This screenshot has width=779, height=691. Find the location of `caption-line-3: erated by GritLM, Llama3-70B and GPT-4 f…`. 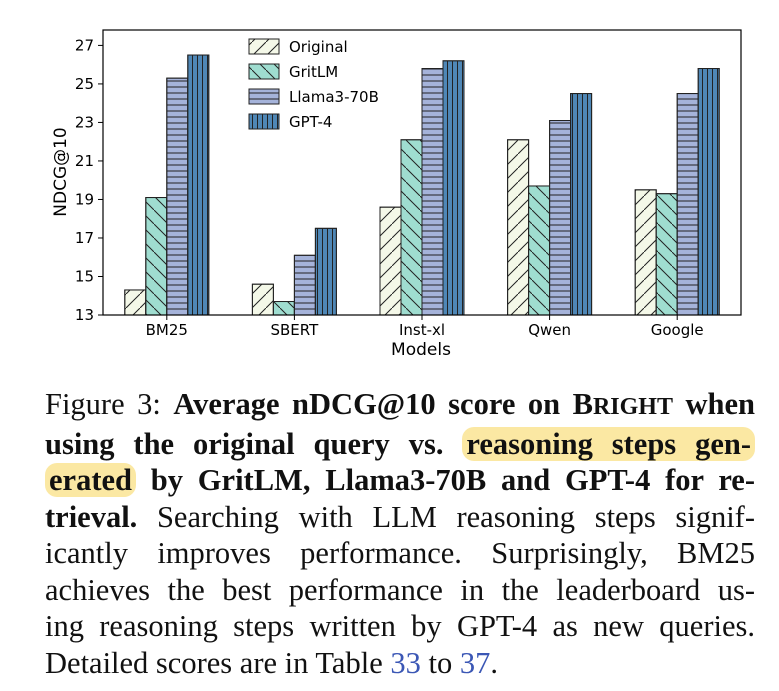

caption-line-3: erated by GritLM, Llama3-70B and GPT-4 f… is located at coordinates (400, 480).